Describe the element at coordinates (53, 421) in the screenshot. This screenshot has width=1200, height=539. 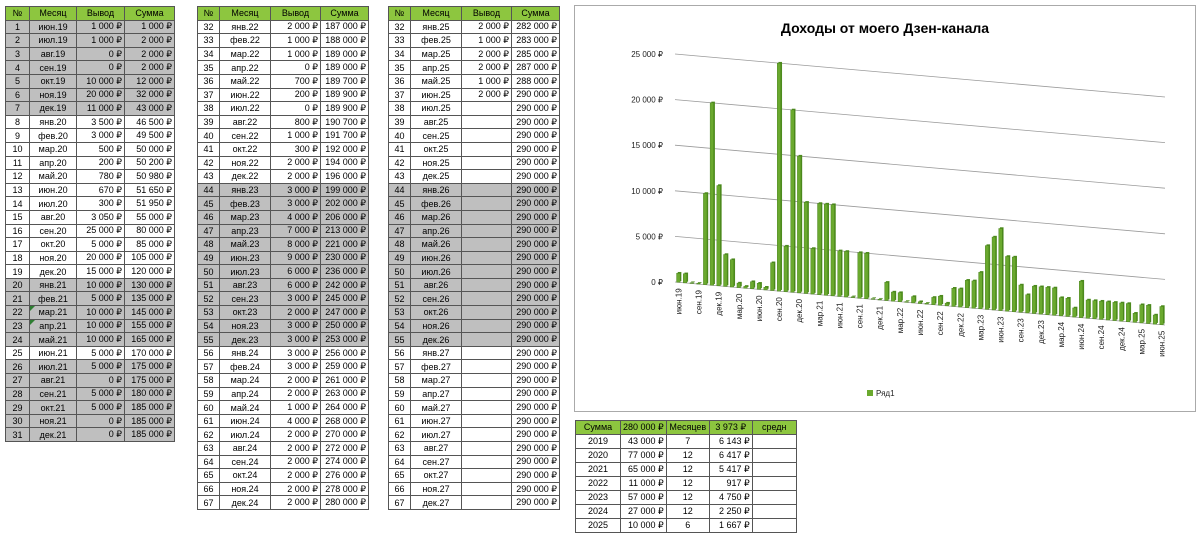
I see `month-cell: ноя.21` at that location.